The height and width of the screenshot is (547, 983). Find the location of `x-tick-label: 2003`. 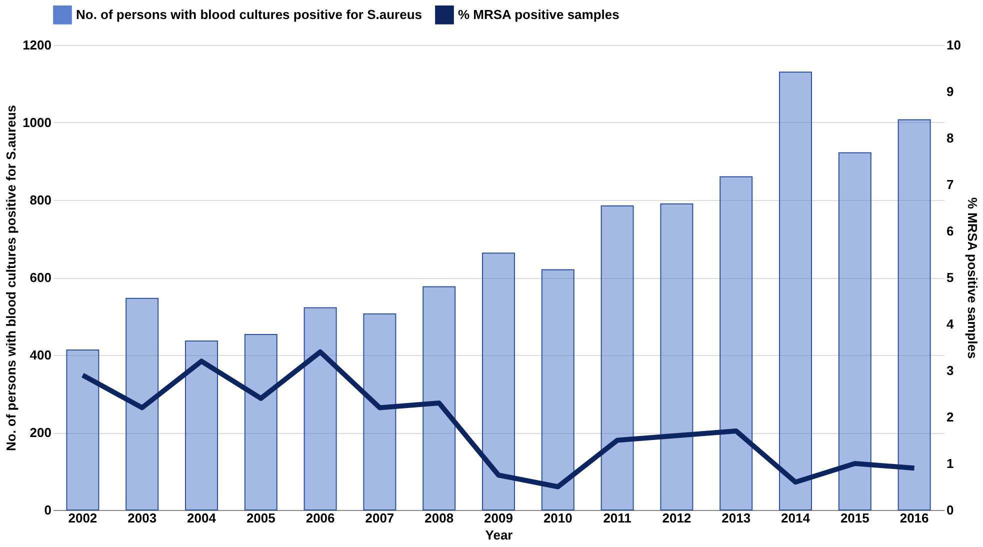

x-tick-label: 2003 is located at coordinates (142, 518).